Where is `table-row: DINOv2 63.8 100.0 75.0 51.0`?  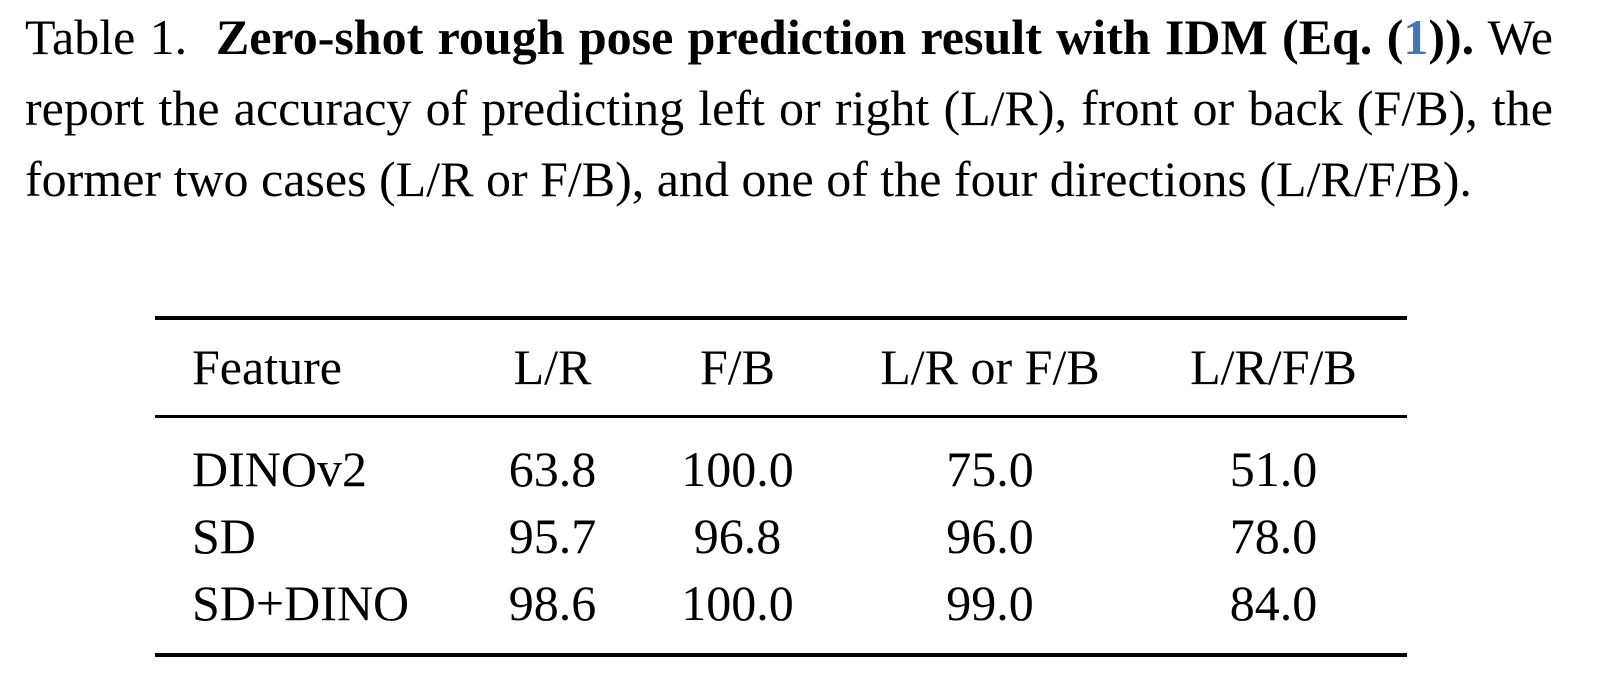
table-row: DINOv2 63.8 100.0 75.0 51.0 is located at coordinates (781, 460).